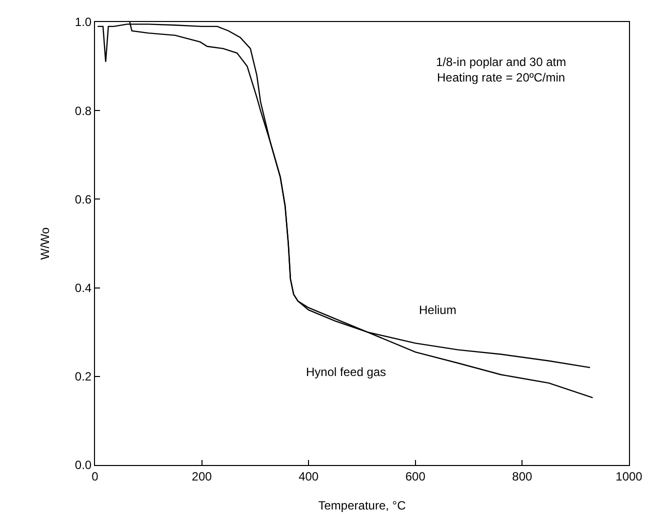  I want to click on text: Helium, so click(437, 310).